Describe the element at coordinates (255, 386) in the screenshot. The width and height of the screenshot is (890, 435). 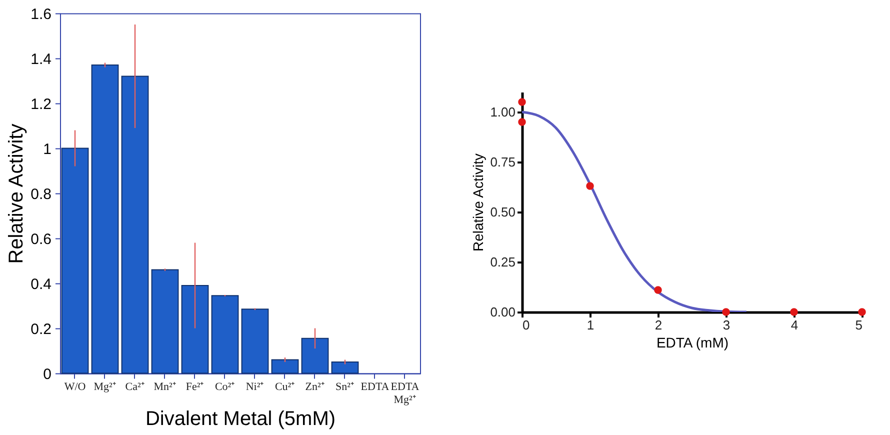
I see `x-tick-label: Ni²⁺` at that location.